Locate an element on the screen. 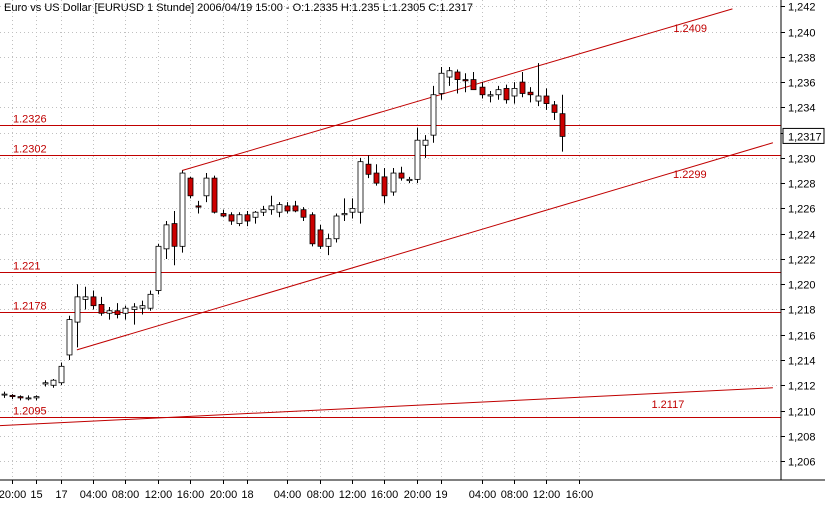 The width and height of the screenshot is (825, 513). horizontal-line-label: 1.221 is located at coordinates (27, 267).